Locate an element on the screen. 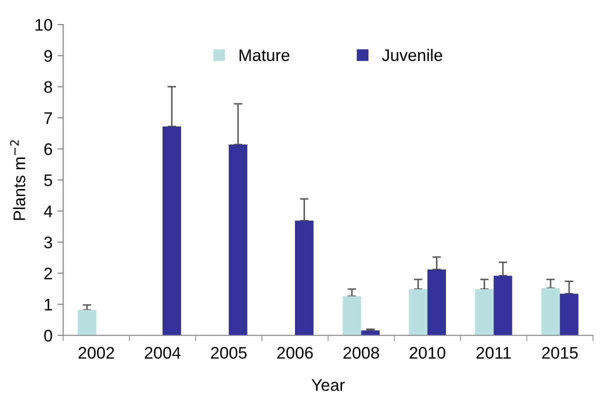 This screenshot has width=602, height=409. x-tick-label: 2011 is located at coordinates (493, 352).